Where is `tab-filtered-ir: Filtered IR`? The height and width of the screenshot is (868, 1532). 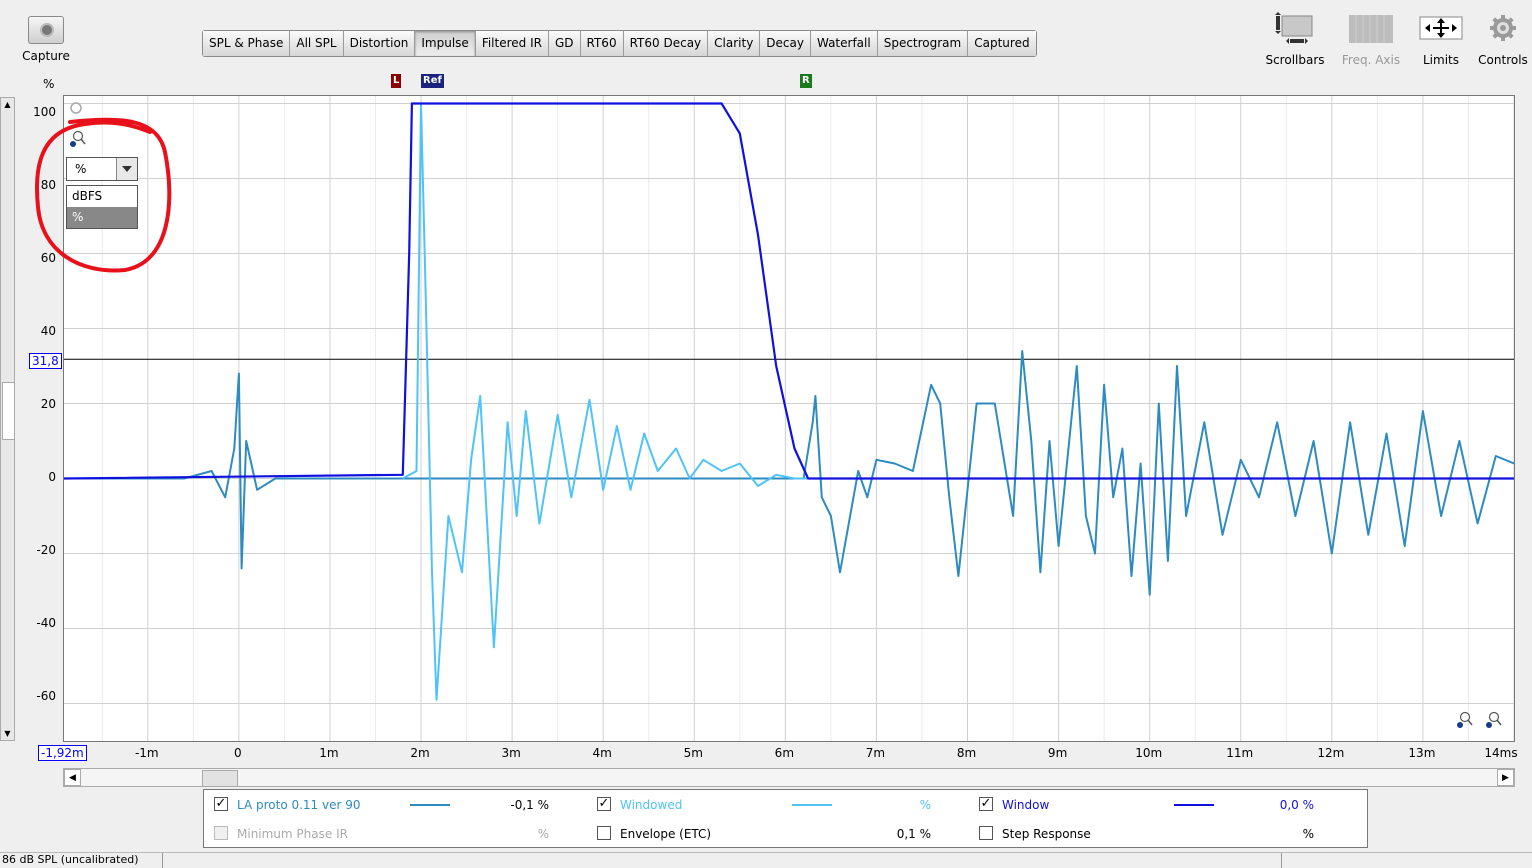 tab-filtered-ir: Filtered IR is located at coordinates (512, 43).